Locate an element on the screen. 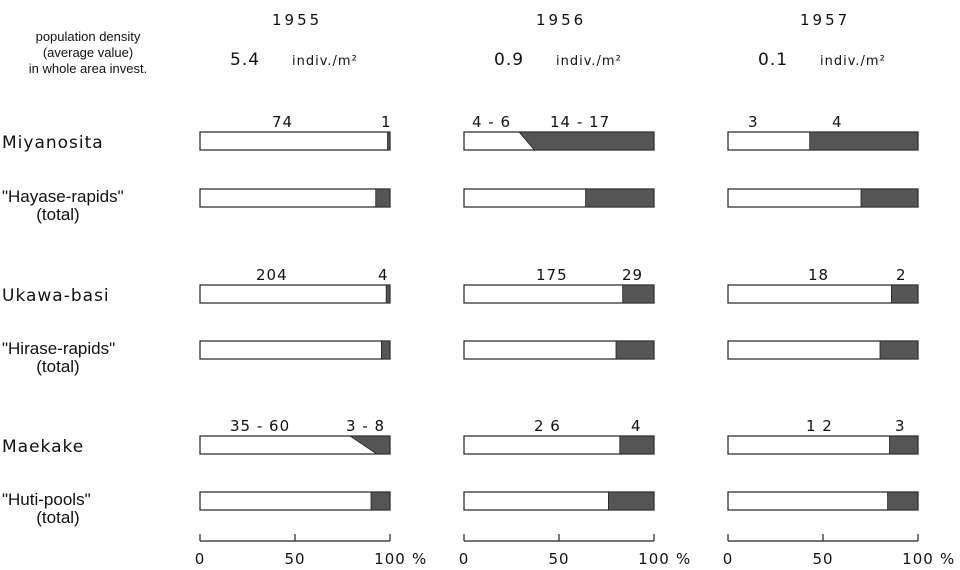 Image resolution: width=960 pixels, height=570 pixels. bar-group: 2 6 4 is located at coordinates (559, 436).